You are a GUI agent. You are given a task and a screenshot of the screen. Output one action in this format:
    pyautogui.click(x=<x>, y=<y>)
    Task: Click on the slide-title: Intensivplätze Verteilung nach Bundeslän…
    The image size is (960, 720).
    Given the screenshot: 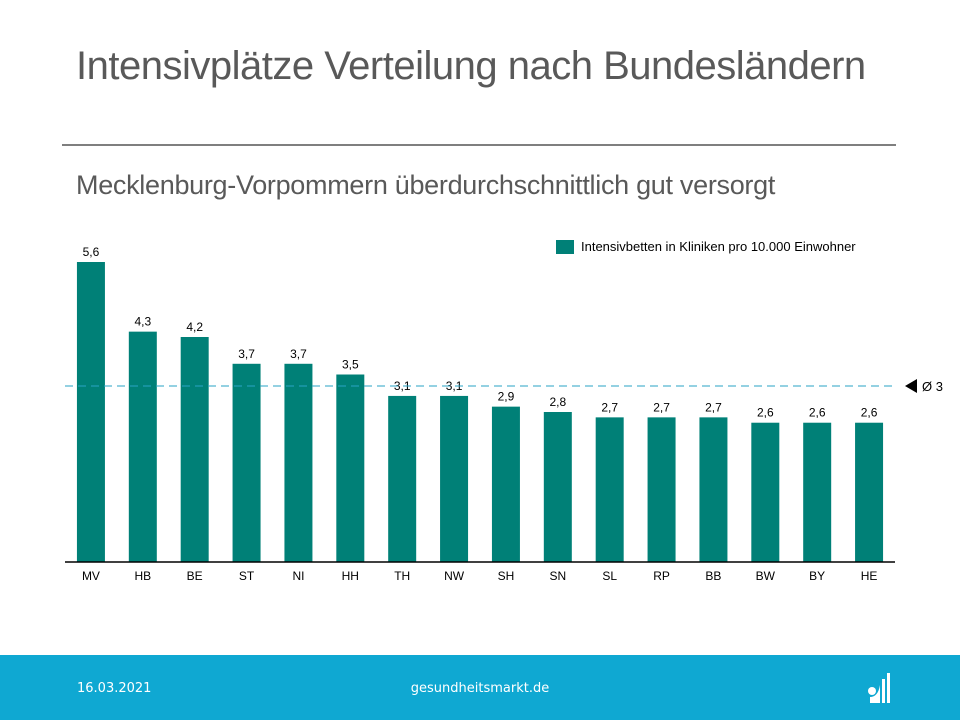 What is the action you would take?
    pyautogui.click(x=471, y=66)
    